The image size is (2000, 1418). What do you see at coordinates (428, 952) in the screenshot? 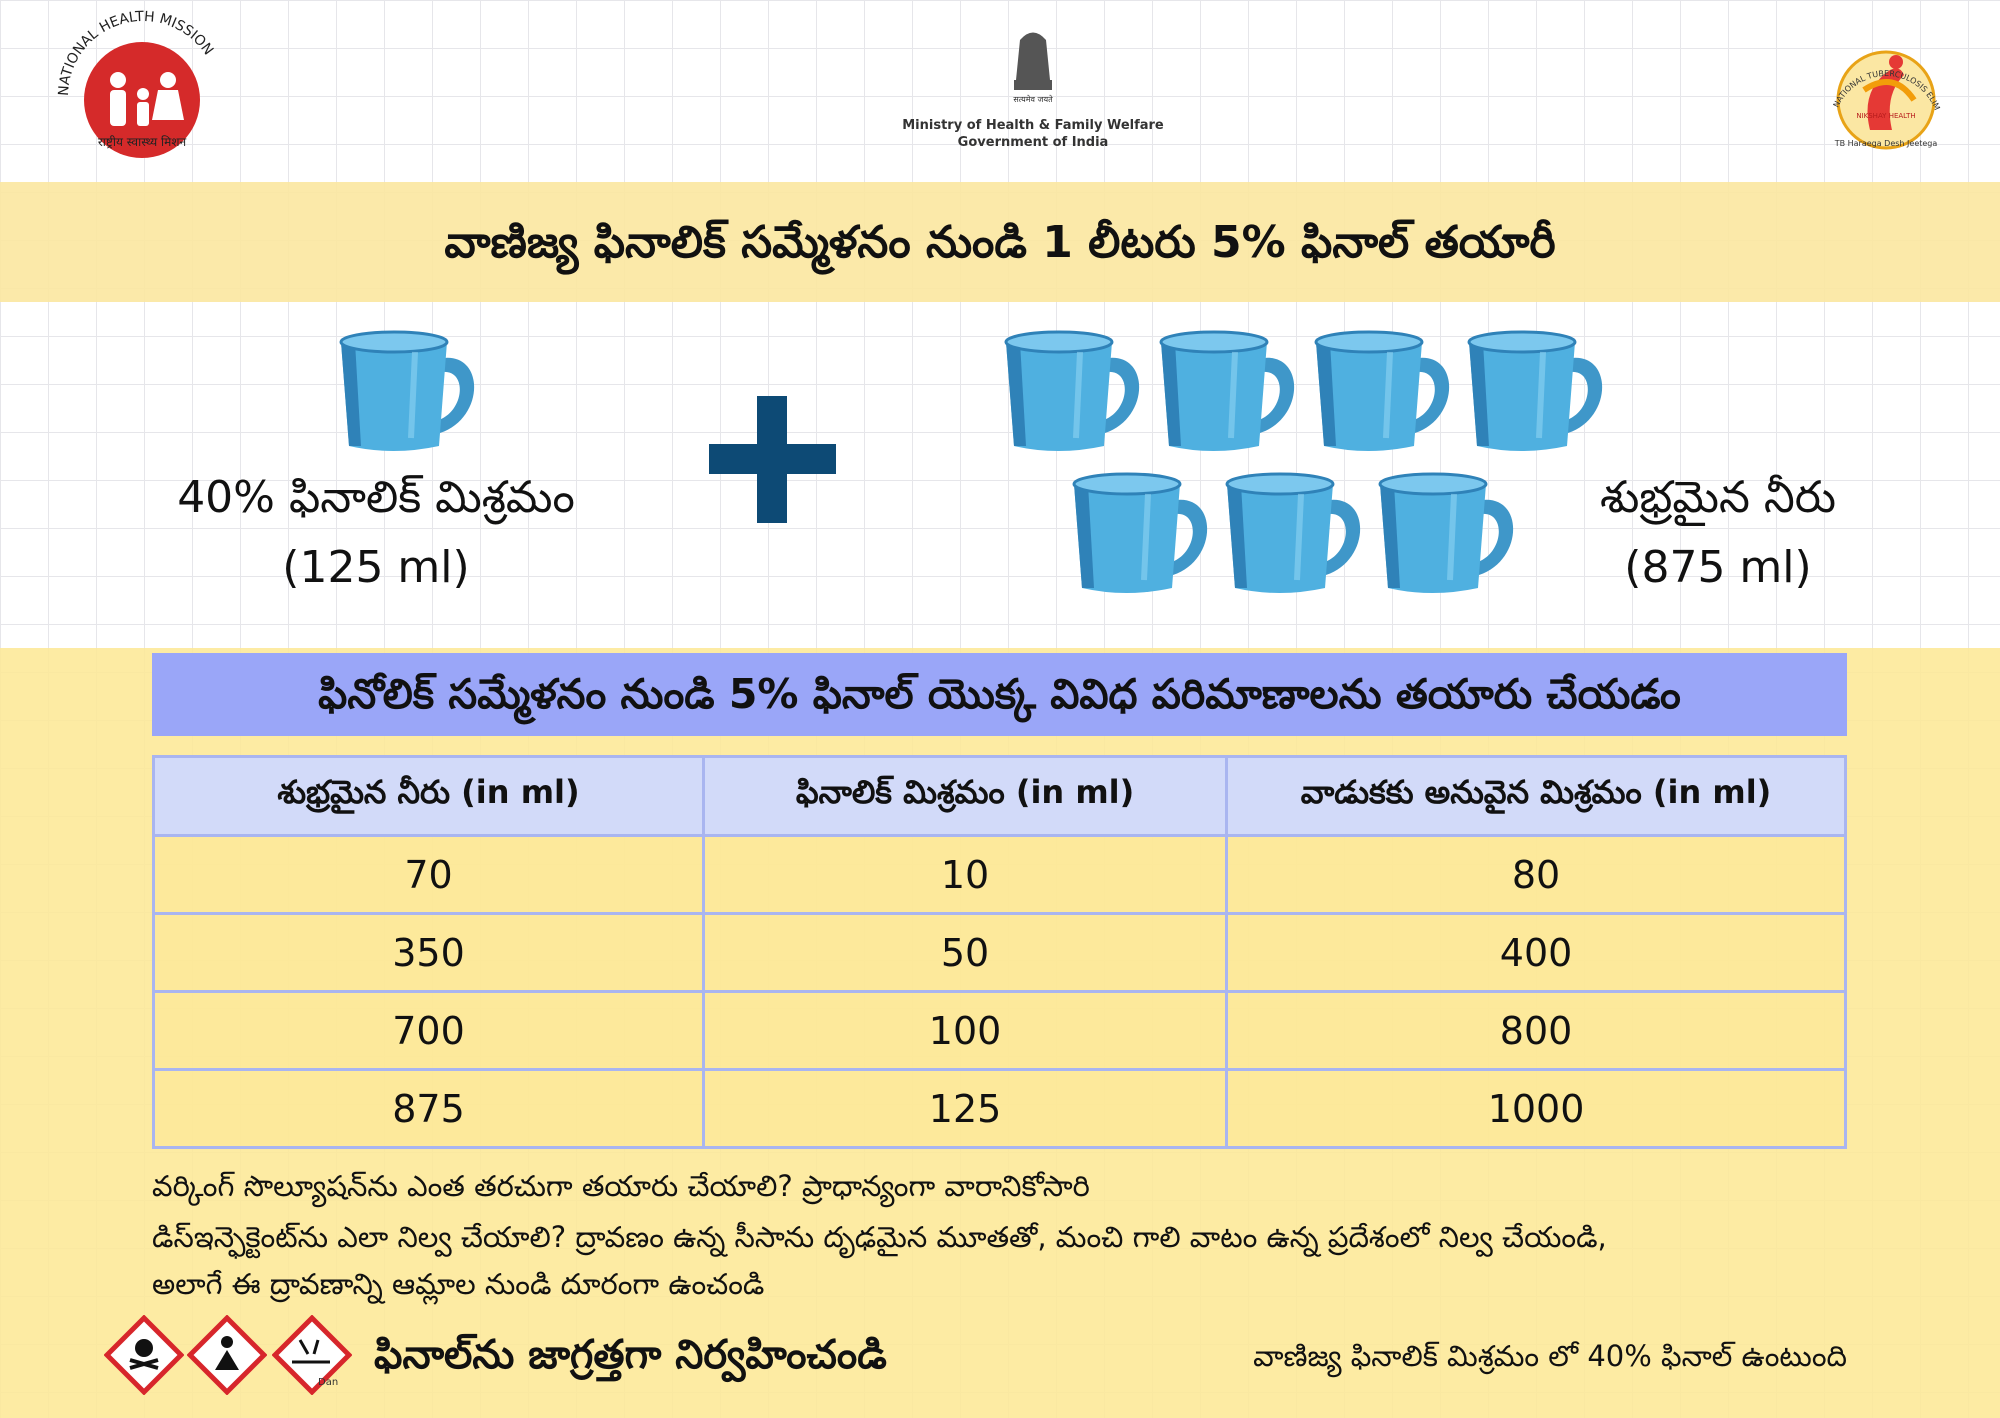
I see `table-cell: 350` at bounding box center [428, 952].